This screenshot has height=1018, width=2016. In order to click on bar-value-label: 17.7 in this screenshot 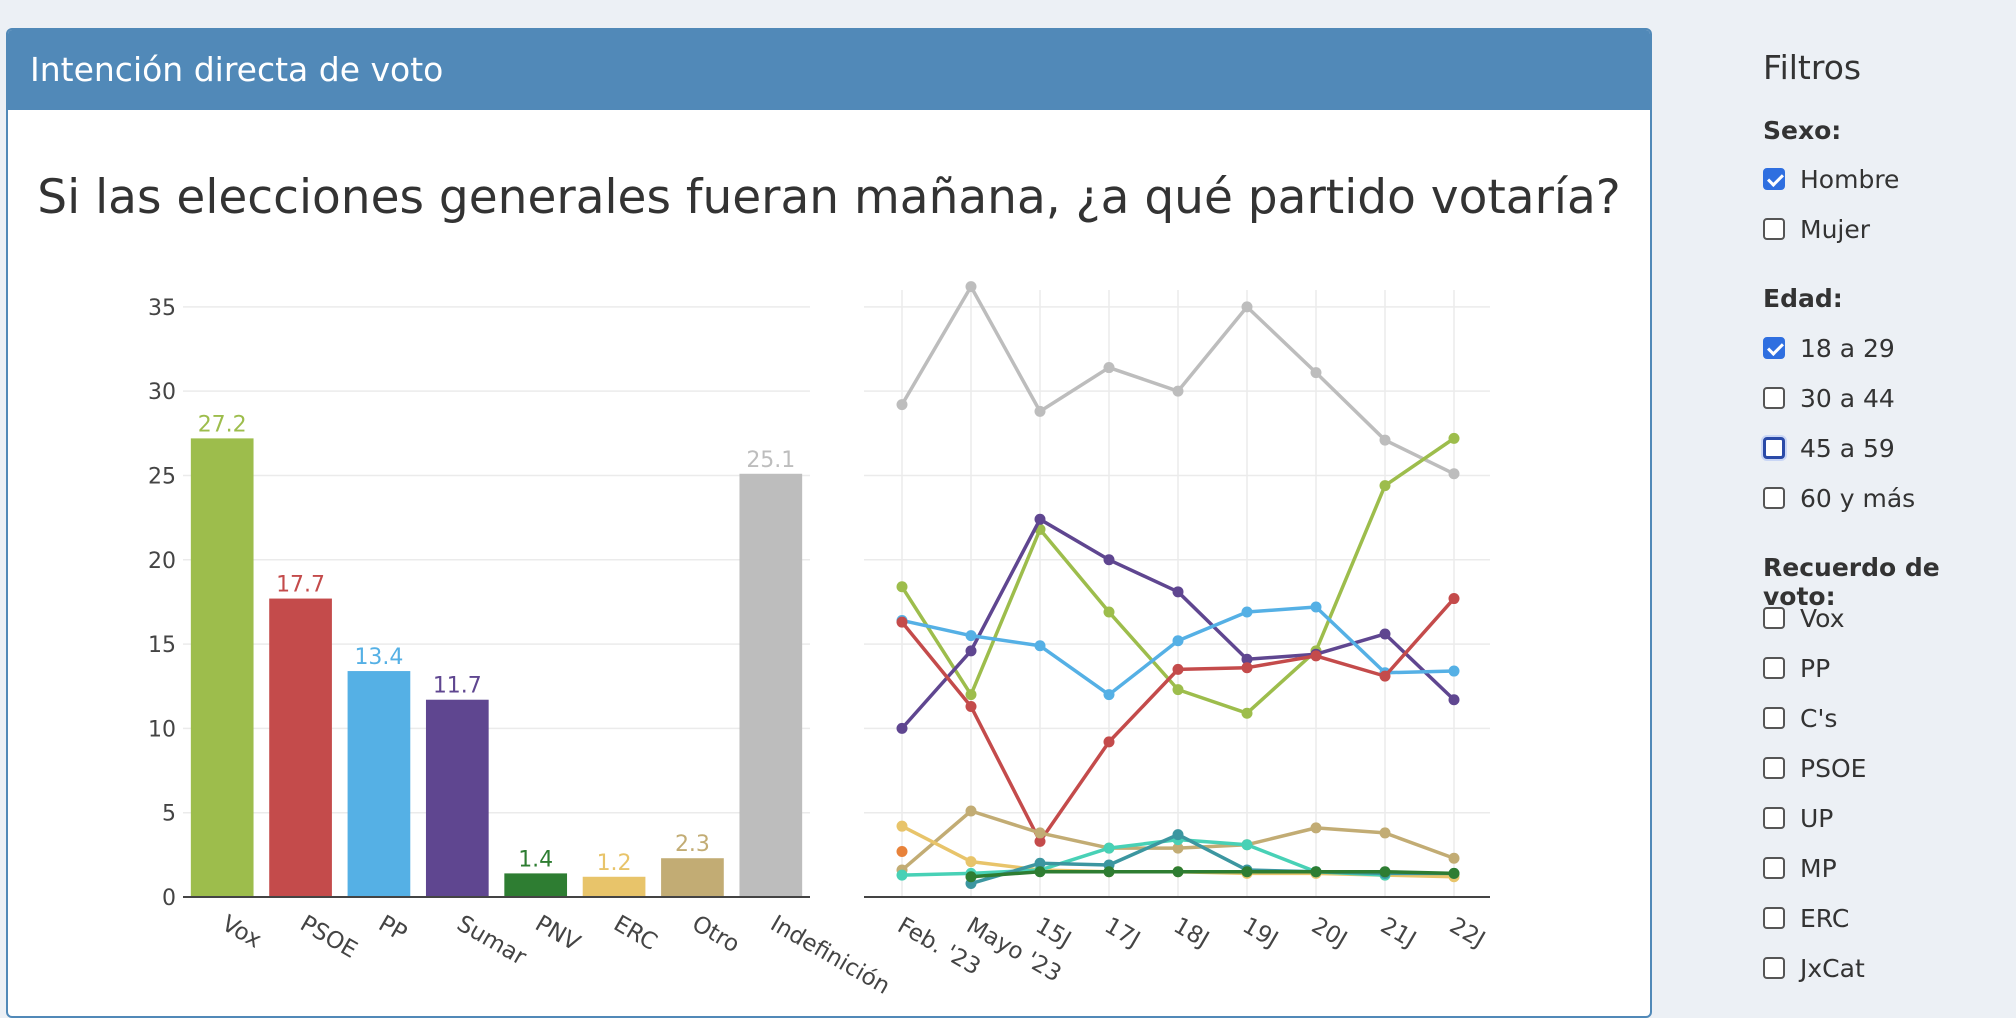, I will do `click(300, 585)`.